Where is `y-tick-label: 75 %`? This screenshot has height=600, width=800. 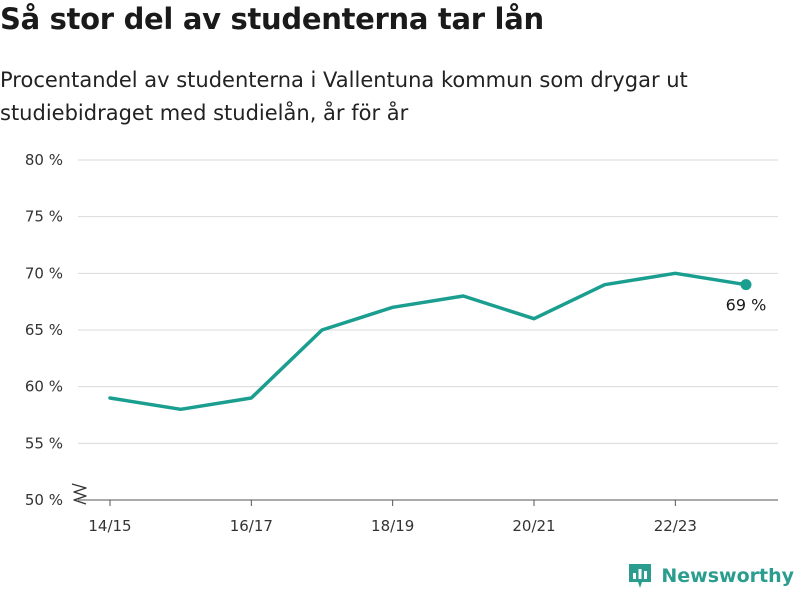 y-tick-label: 75 % is located at coordinates (44, 217).